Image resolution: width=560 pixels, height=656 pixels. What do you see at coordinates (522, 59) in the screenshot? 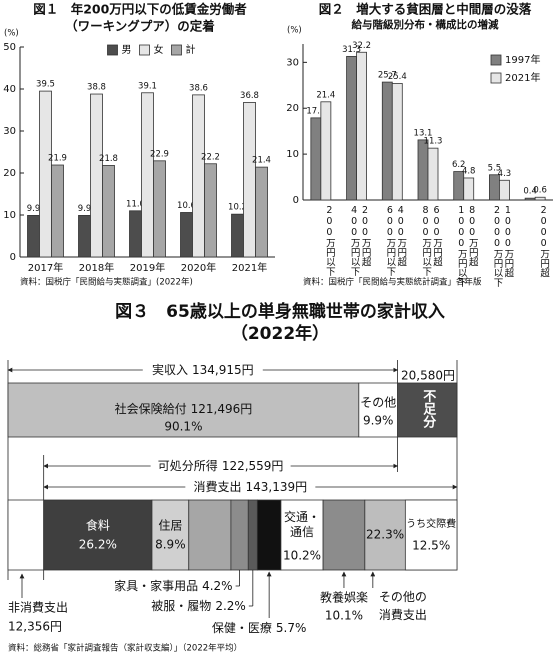
I see `legend-label: 1997年` at bounding box center [522, 59].